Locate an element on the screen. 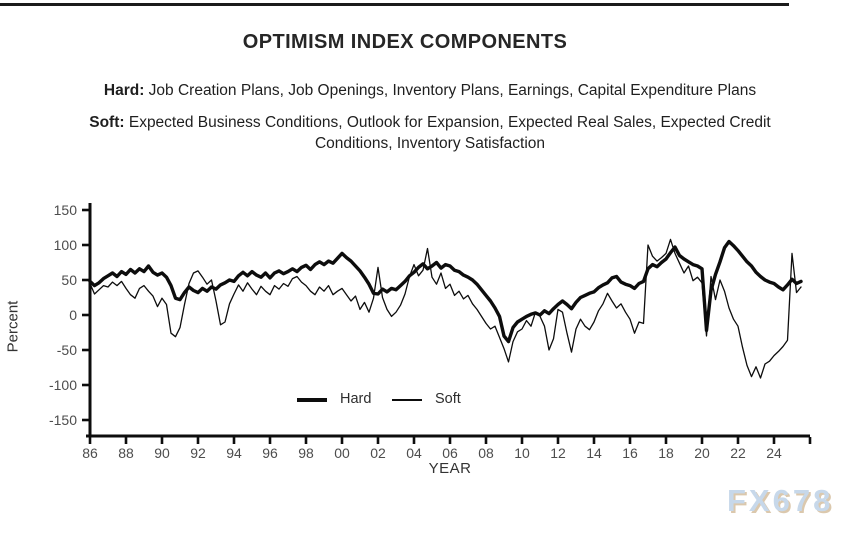  x-tick-label: 94 is located at coordinates (234, 453).